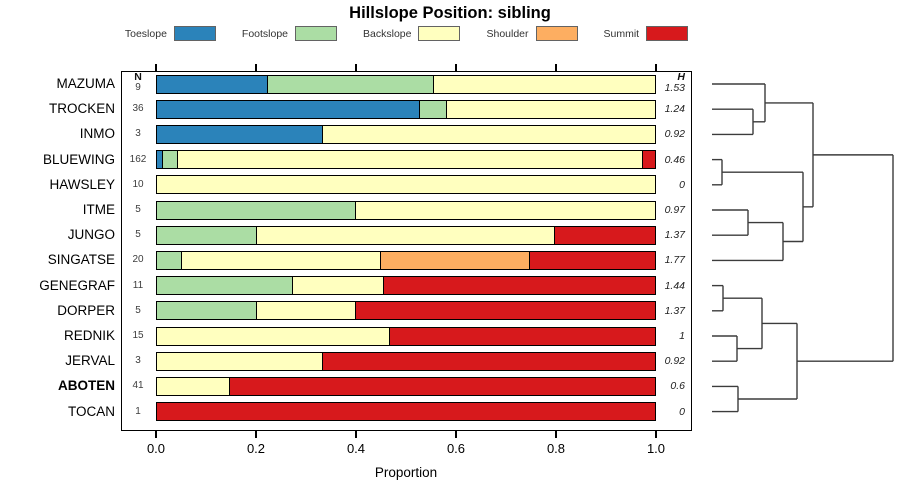 The height and width of the screenshot is (500, 900). I want to click on chart-title: Hillslope Position: sibling, so click(450, 13).